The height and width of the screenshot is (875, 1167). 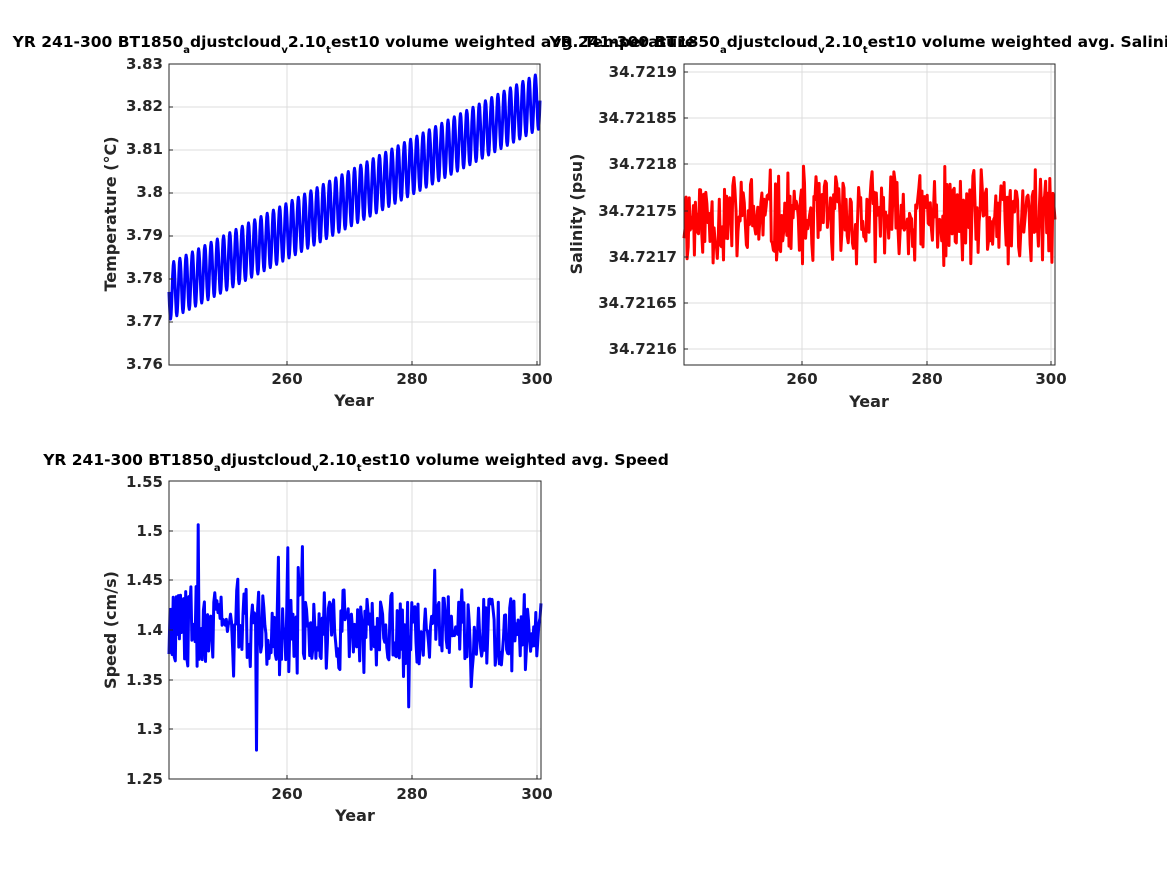 I want to click on temperature-axes-box, so click(x=354, y=214).